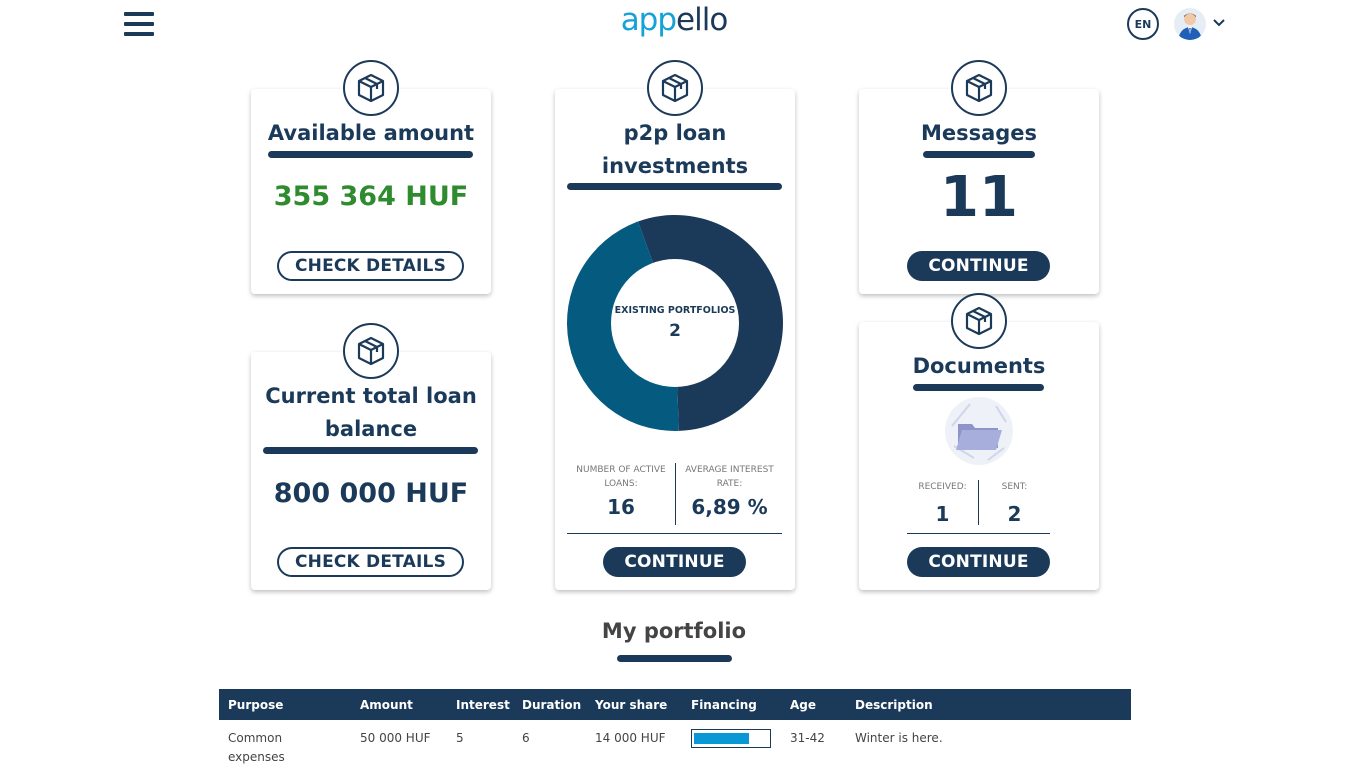 The image size is (1348, 764). I want to click on card-title-line2: investments, so click(675, 166).